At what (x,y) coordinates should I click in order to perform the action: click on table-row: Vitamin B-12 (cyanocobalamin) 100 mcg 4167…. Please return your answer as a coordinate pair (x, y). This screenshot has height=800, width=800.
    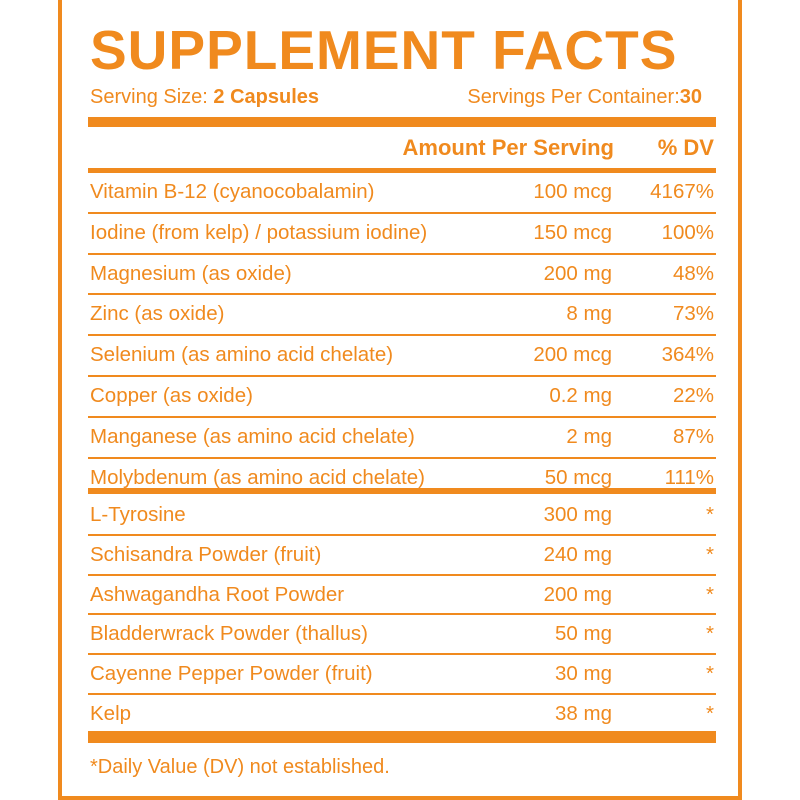
    Looking at the image, I should click on (402, 193).